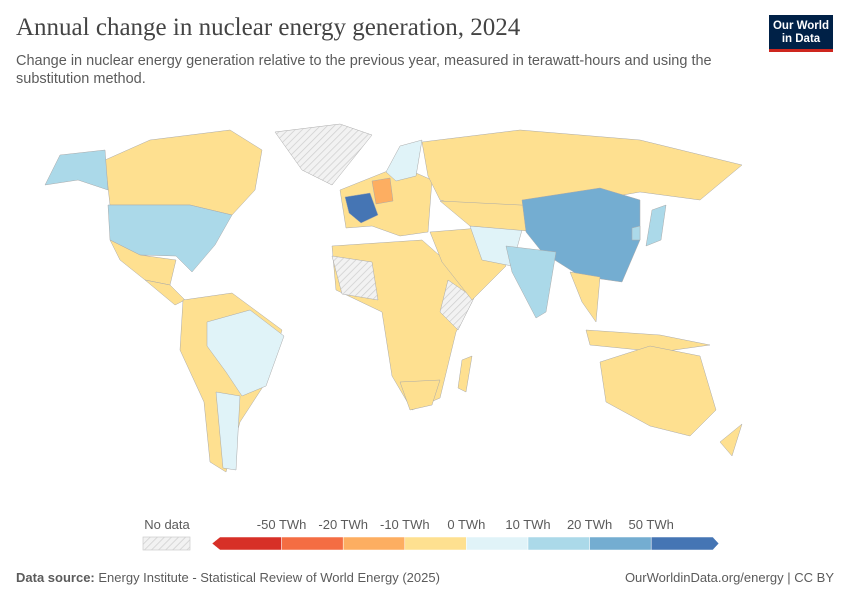  I want to click on region-south-africa, so click(420, 395).